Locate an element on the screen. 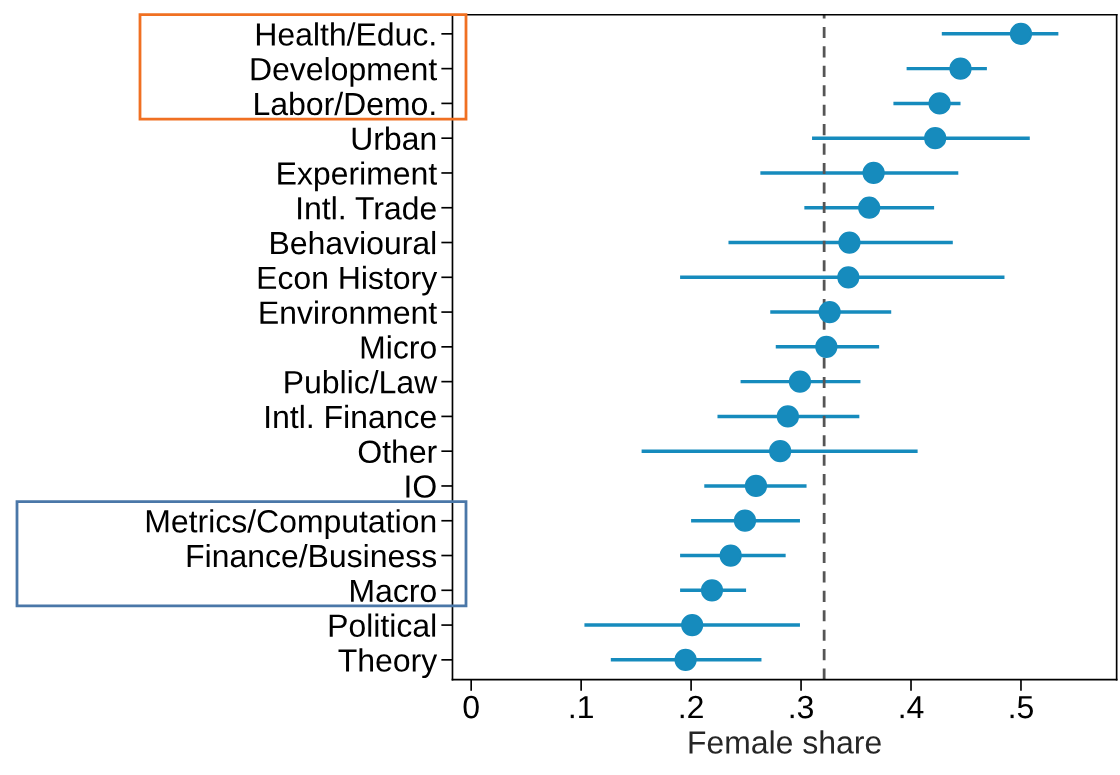 The image size is (1120, 775). y-tick-label: IO is located at coordinates (421, 486).